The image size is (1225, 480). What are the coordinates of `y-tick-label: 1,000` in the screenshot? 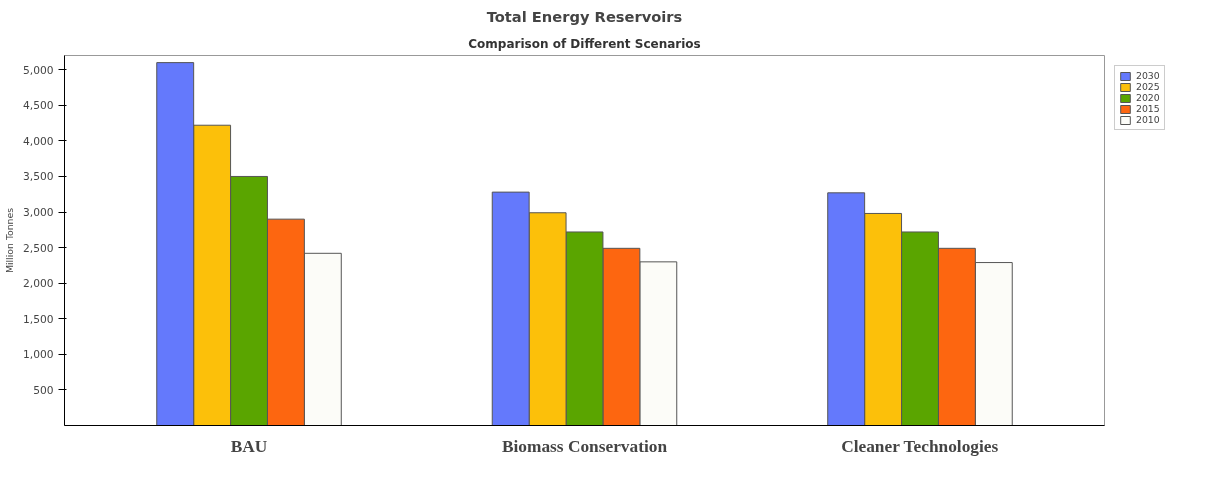 It's located at (38, 355).